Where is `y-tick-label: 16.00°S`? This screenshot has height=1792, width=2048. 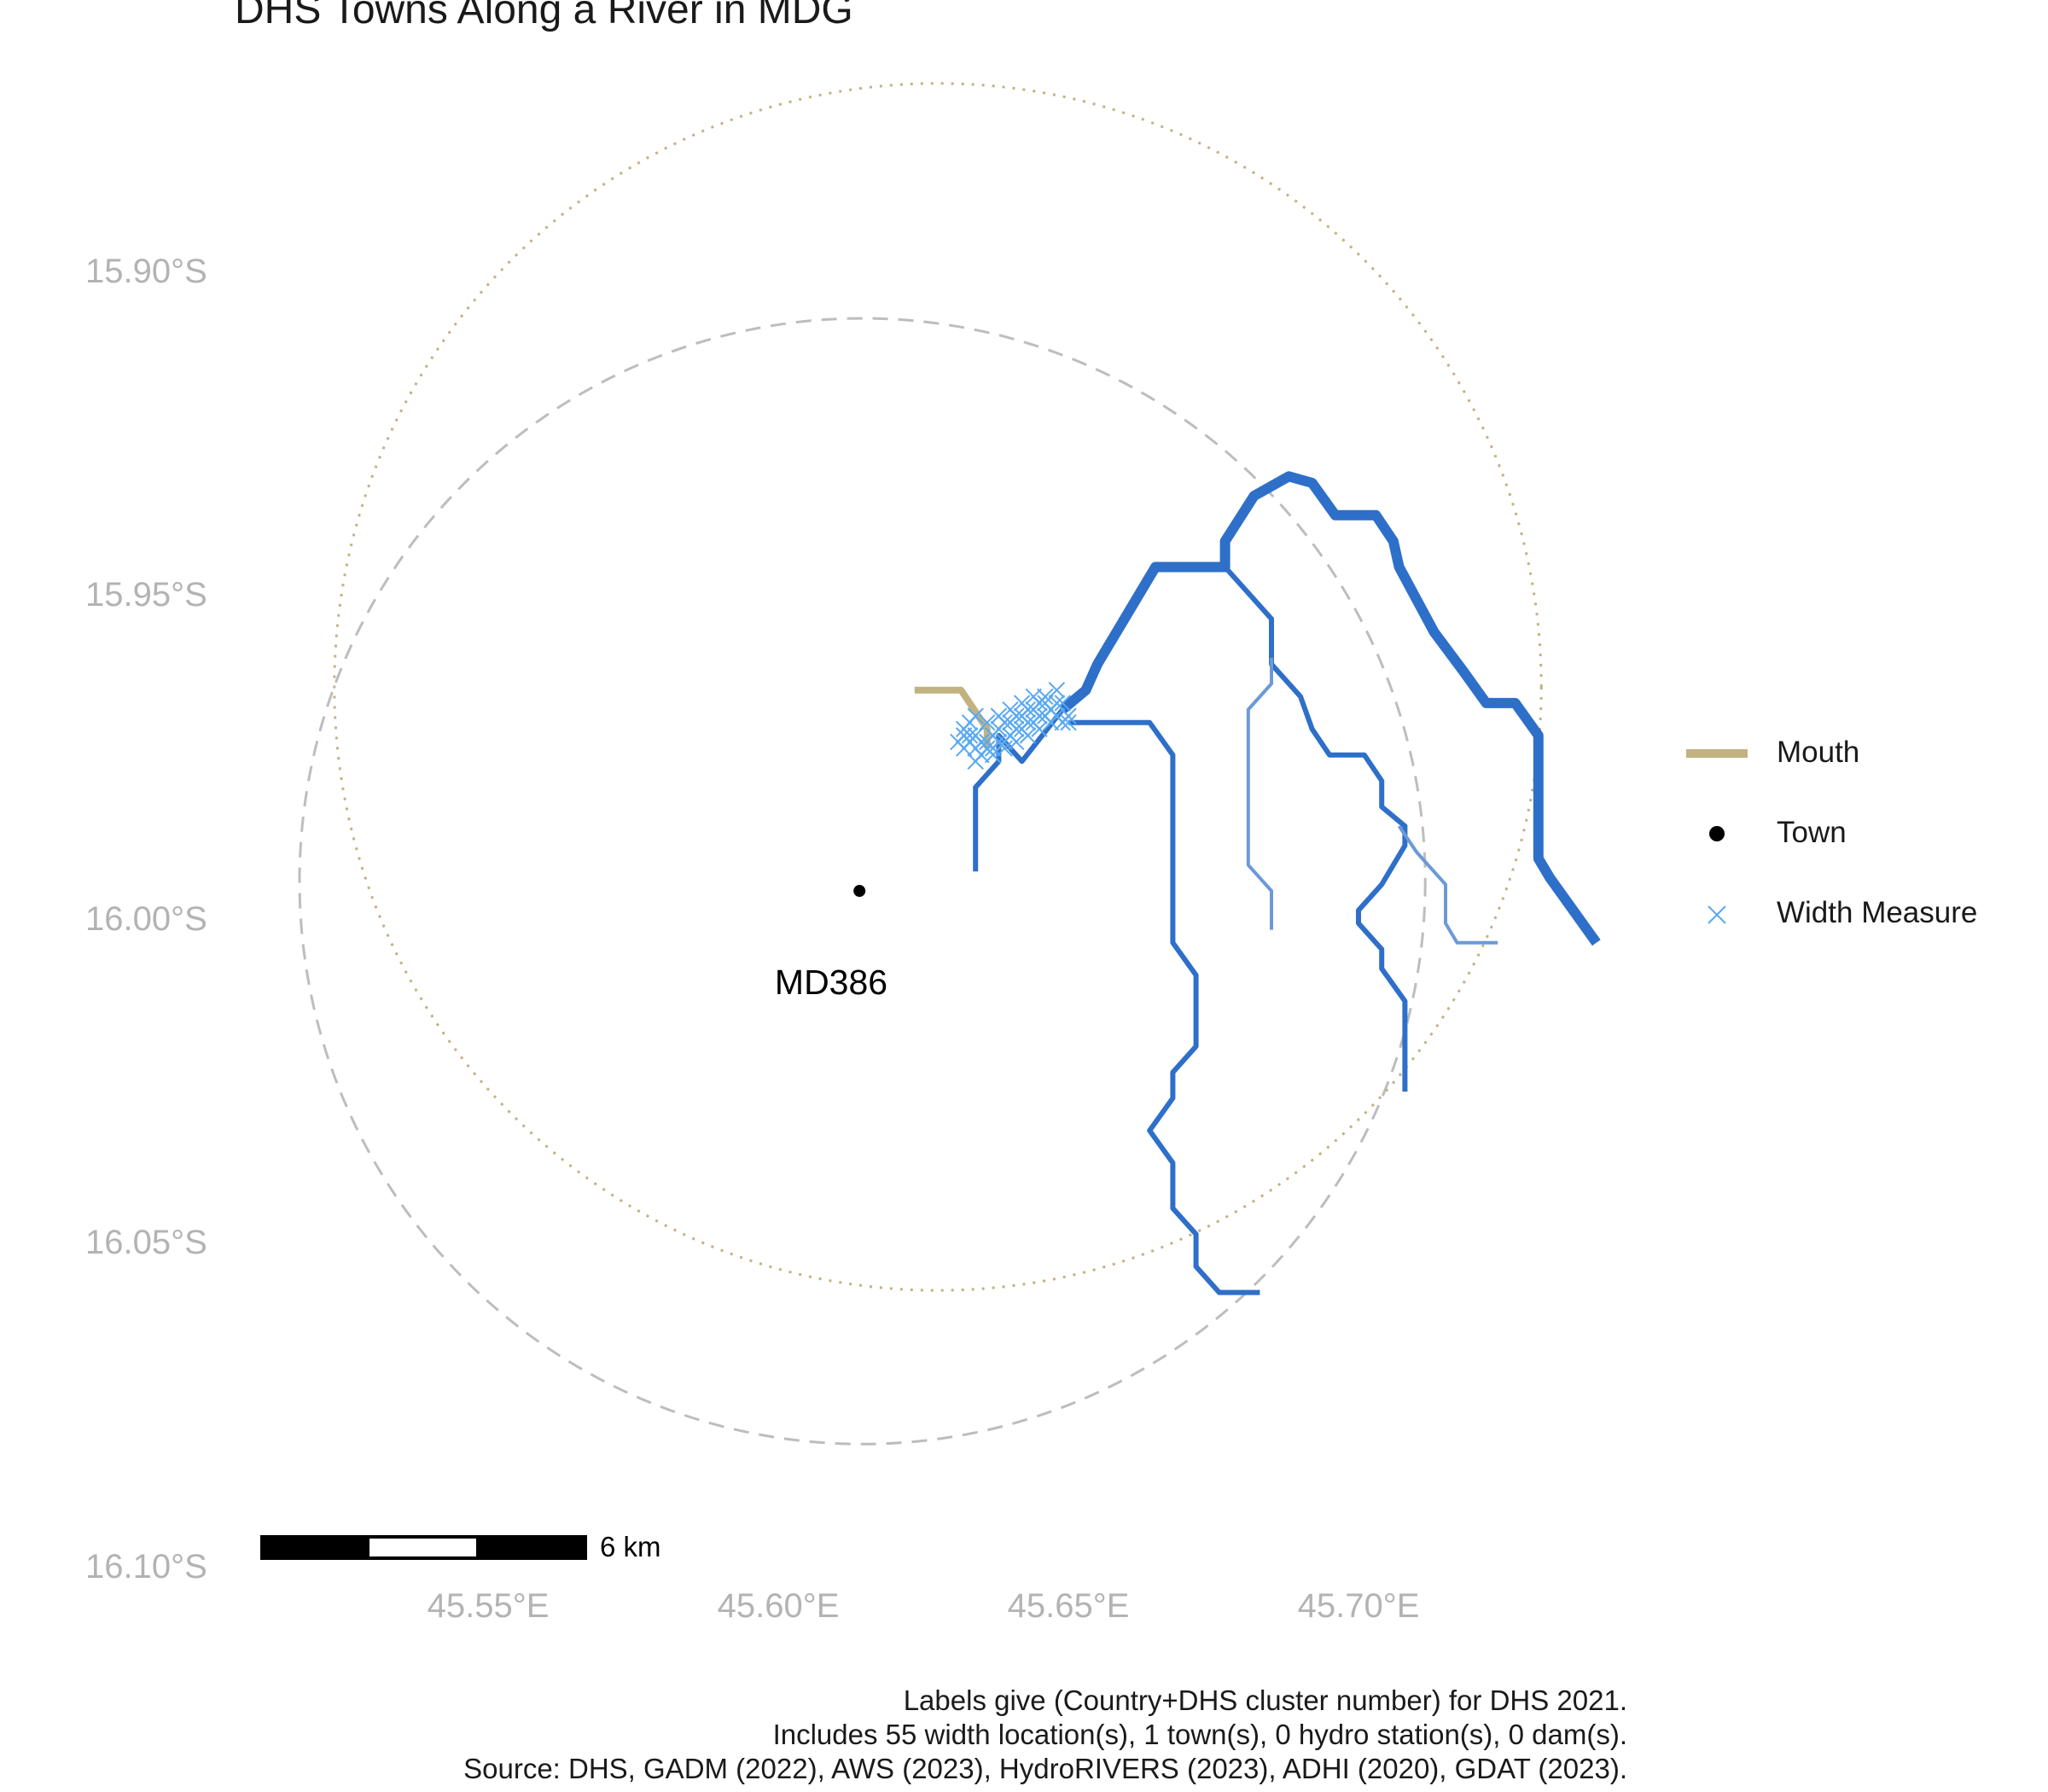 y-tick-label: 16.00°S is located at coordinates (146, 919).